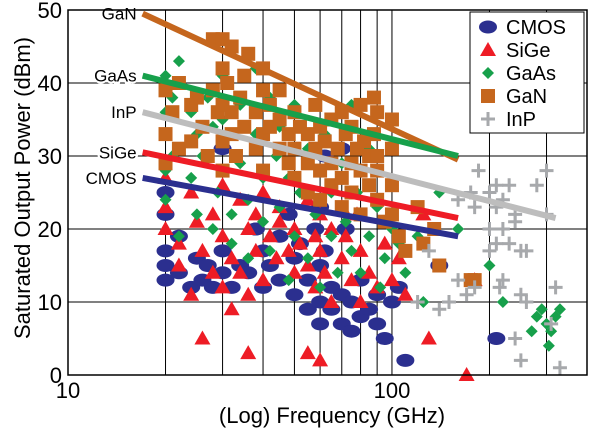 The image size is (602, 434). I want to click on legend-marker-sige, so click(488, 49).